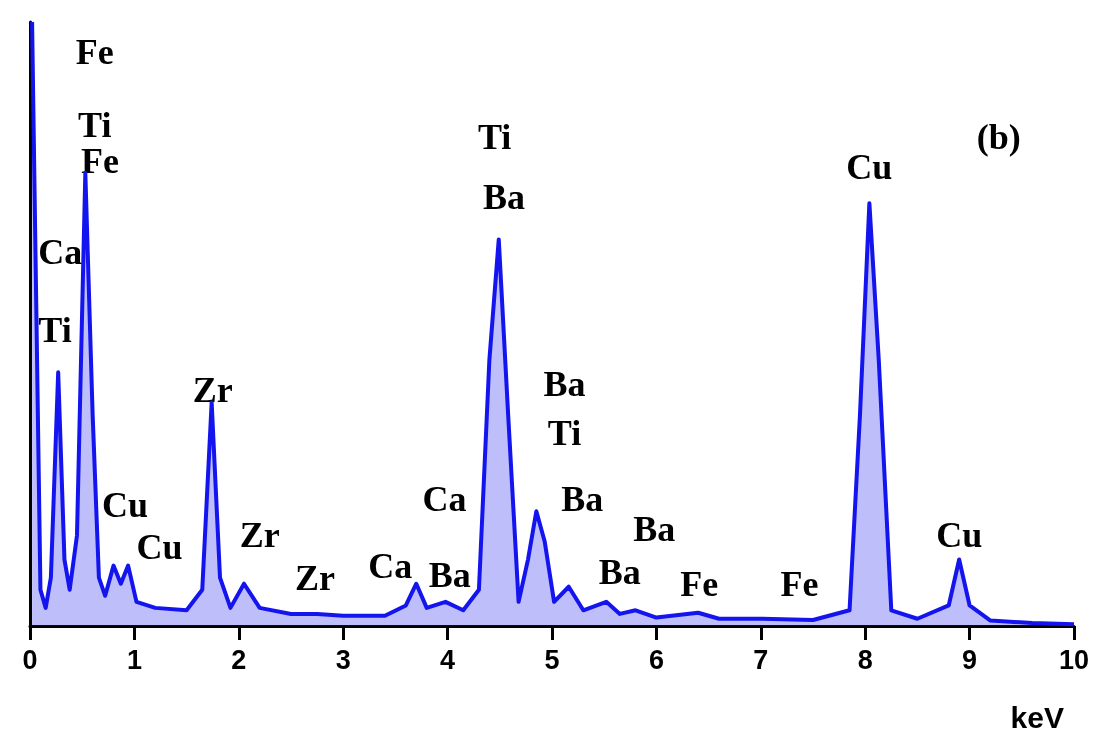 The width and height of the screenshot is (1112, 744). I want to click on x-tick-label: 9, so click(970, 659).